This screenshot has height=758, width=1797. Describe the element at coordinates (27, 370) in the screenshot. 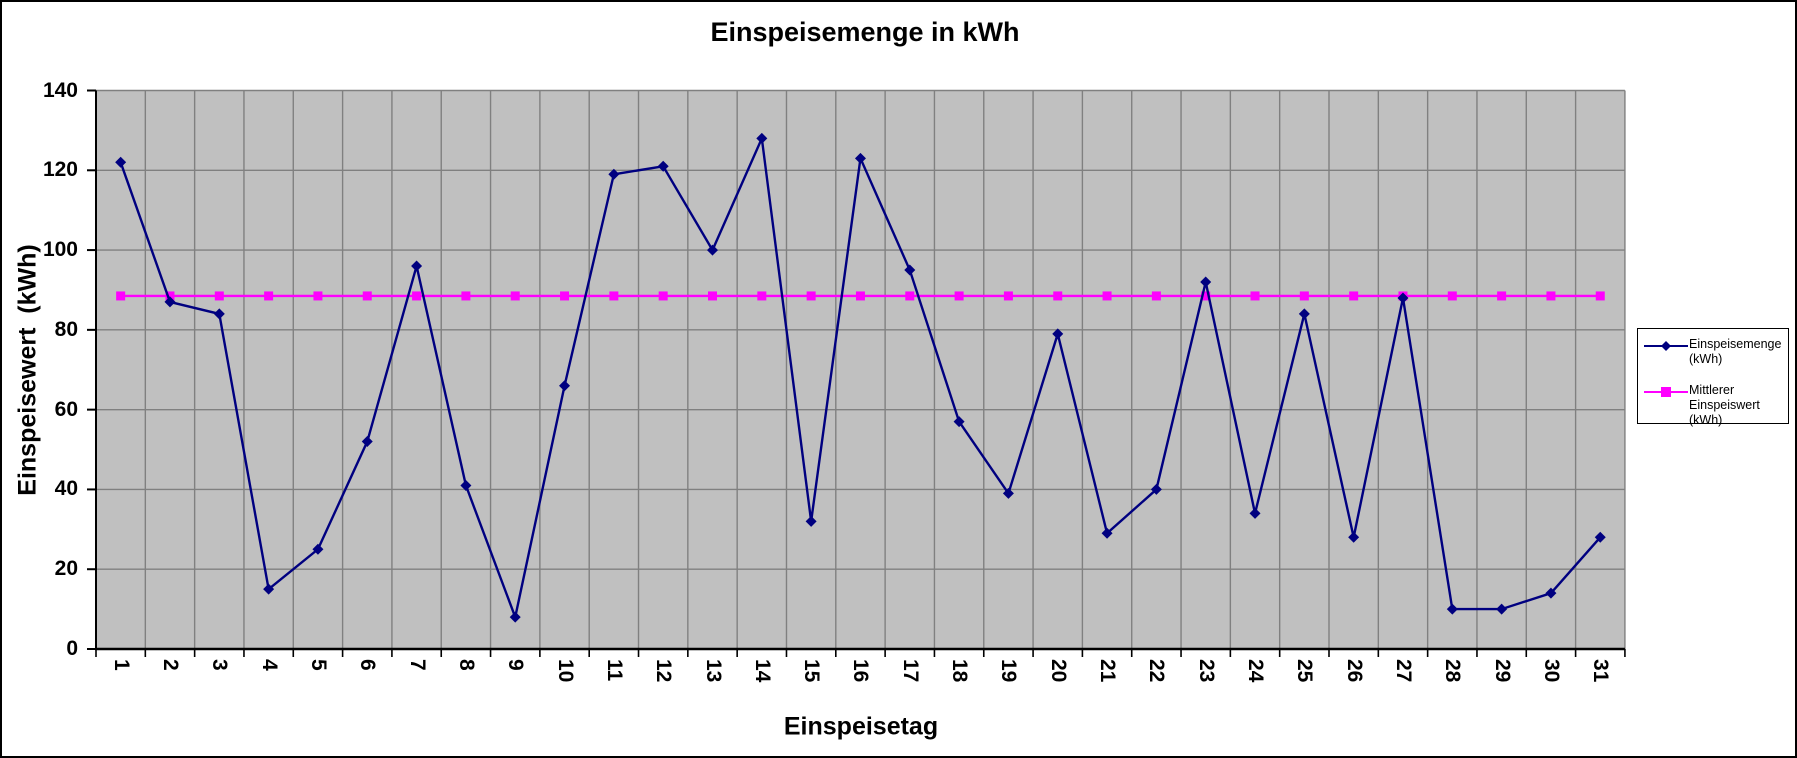

I see `y-axis-title: Einspeisewert (kWh)` at that location.